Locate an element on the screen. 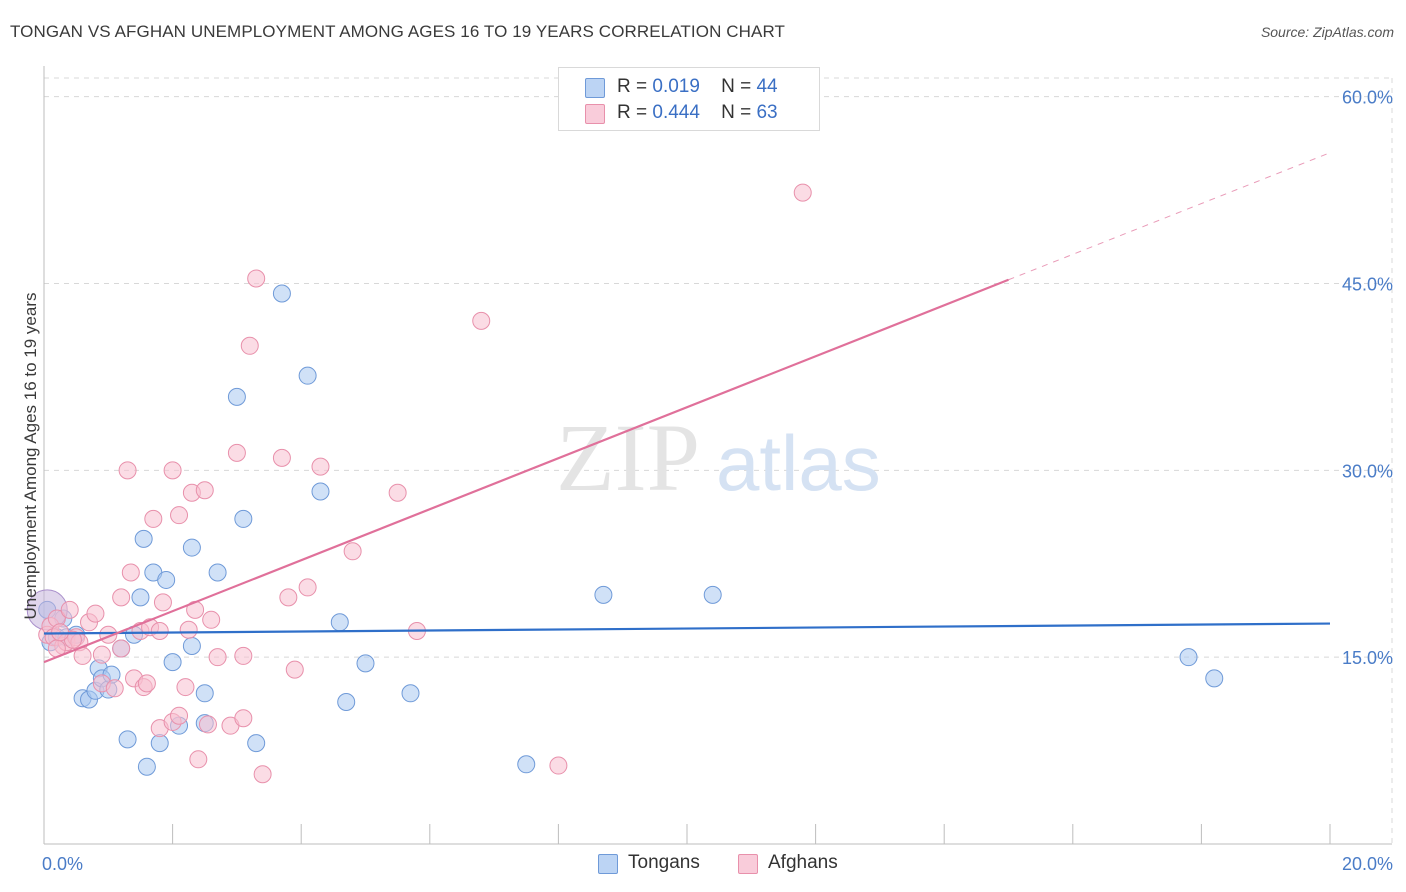 Image resolution: width=1406 pixels, height=892 pixels. bottom-afghan-swatch is located at coordinates (748, 864).